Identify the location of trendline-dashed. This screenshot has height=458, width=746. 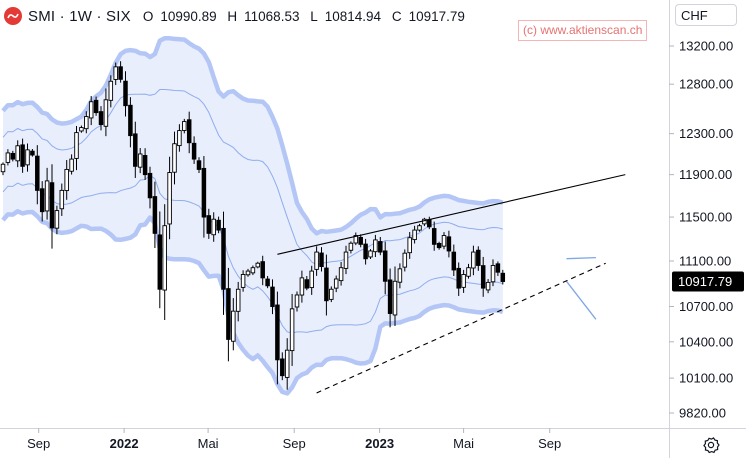
(461, 328).